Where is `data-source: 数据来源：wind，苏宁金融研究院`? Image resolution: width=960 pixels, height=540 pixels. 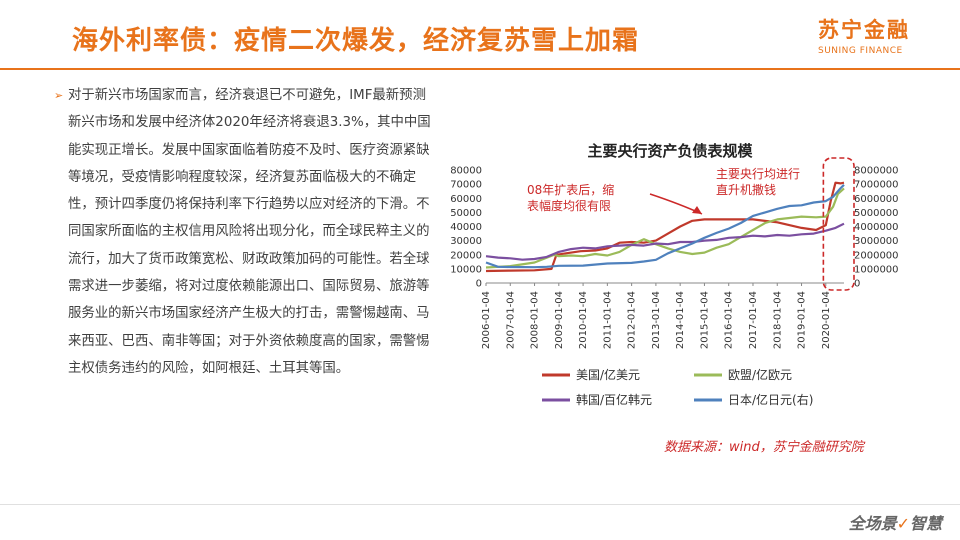
data-source: 数据来源：wind，苏宁金融研究院 is located at coordinates (764, 447).